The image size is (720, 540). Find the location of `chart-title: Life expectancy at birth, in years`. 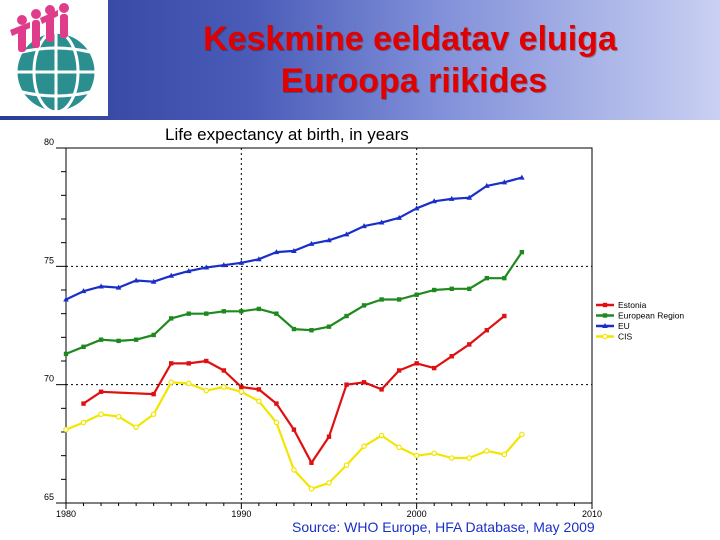

chart-title: Life expectancy at birth, in years is located at coordinates (287, 134).